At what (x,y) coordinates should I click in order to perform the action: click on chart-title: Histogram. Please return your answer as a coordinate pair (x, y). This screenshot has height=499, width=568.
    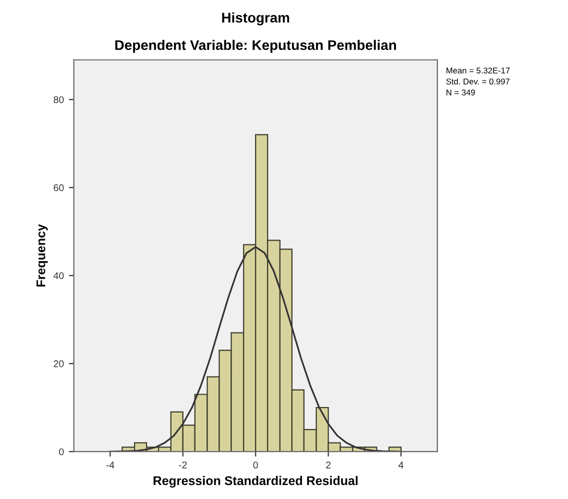
    Looking at the image, I should click on (256, 19).